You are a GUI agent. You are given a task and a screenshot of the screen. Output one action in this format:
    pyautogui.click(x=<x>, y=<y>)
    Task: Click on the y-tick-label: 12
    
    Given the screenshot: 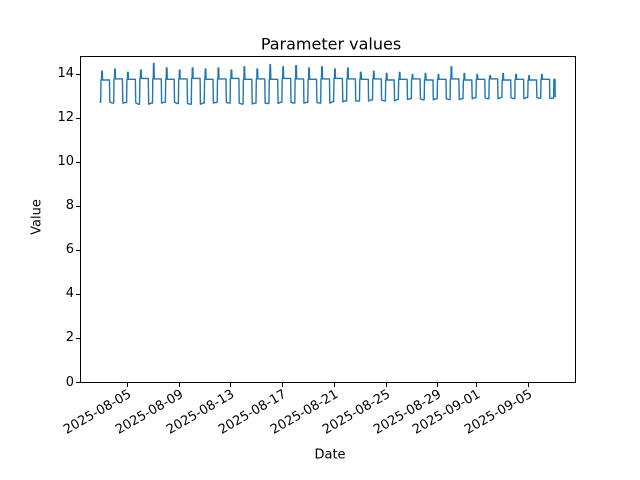 What is the action you would take?
    pyautogui.click(x=65, y=118)
    